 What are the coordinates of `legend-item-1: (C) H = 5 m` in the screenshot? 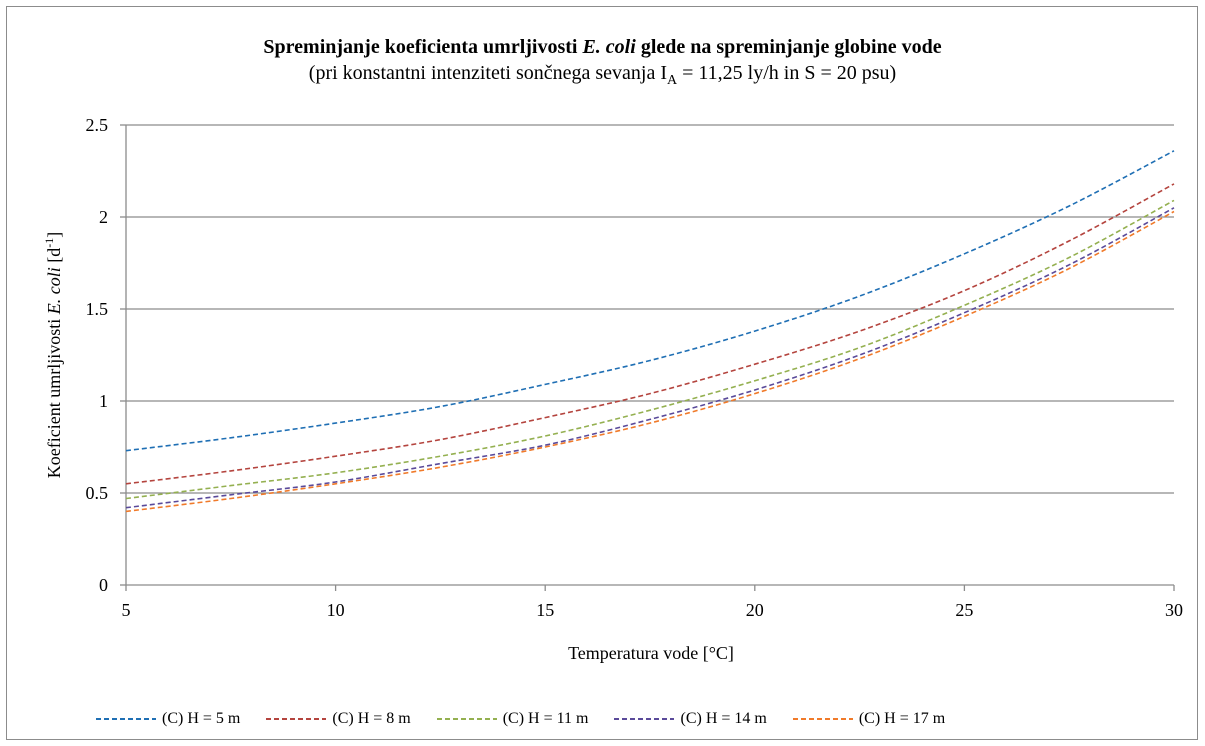 It's located at (168, 719).